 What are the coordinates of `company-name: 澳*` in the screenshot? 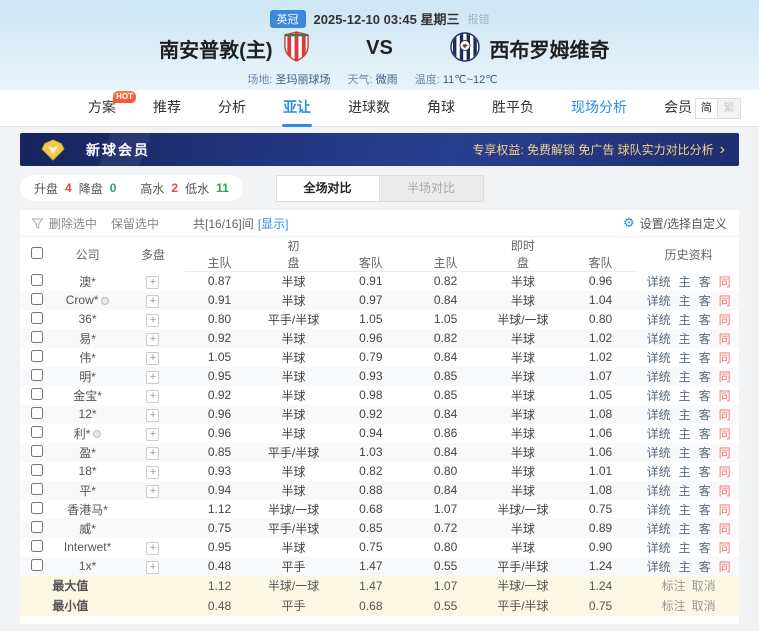 It's located at (87, 281).